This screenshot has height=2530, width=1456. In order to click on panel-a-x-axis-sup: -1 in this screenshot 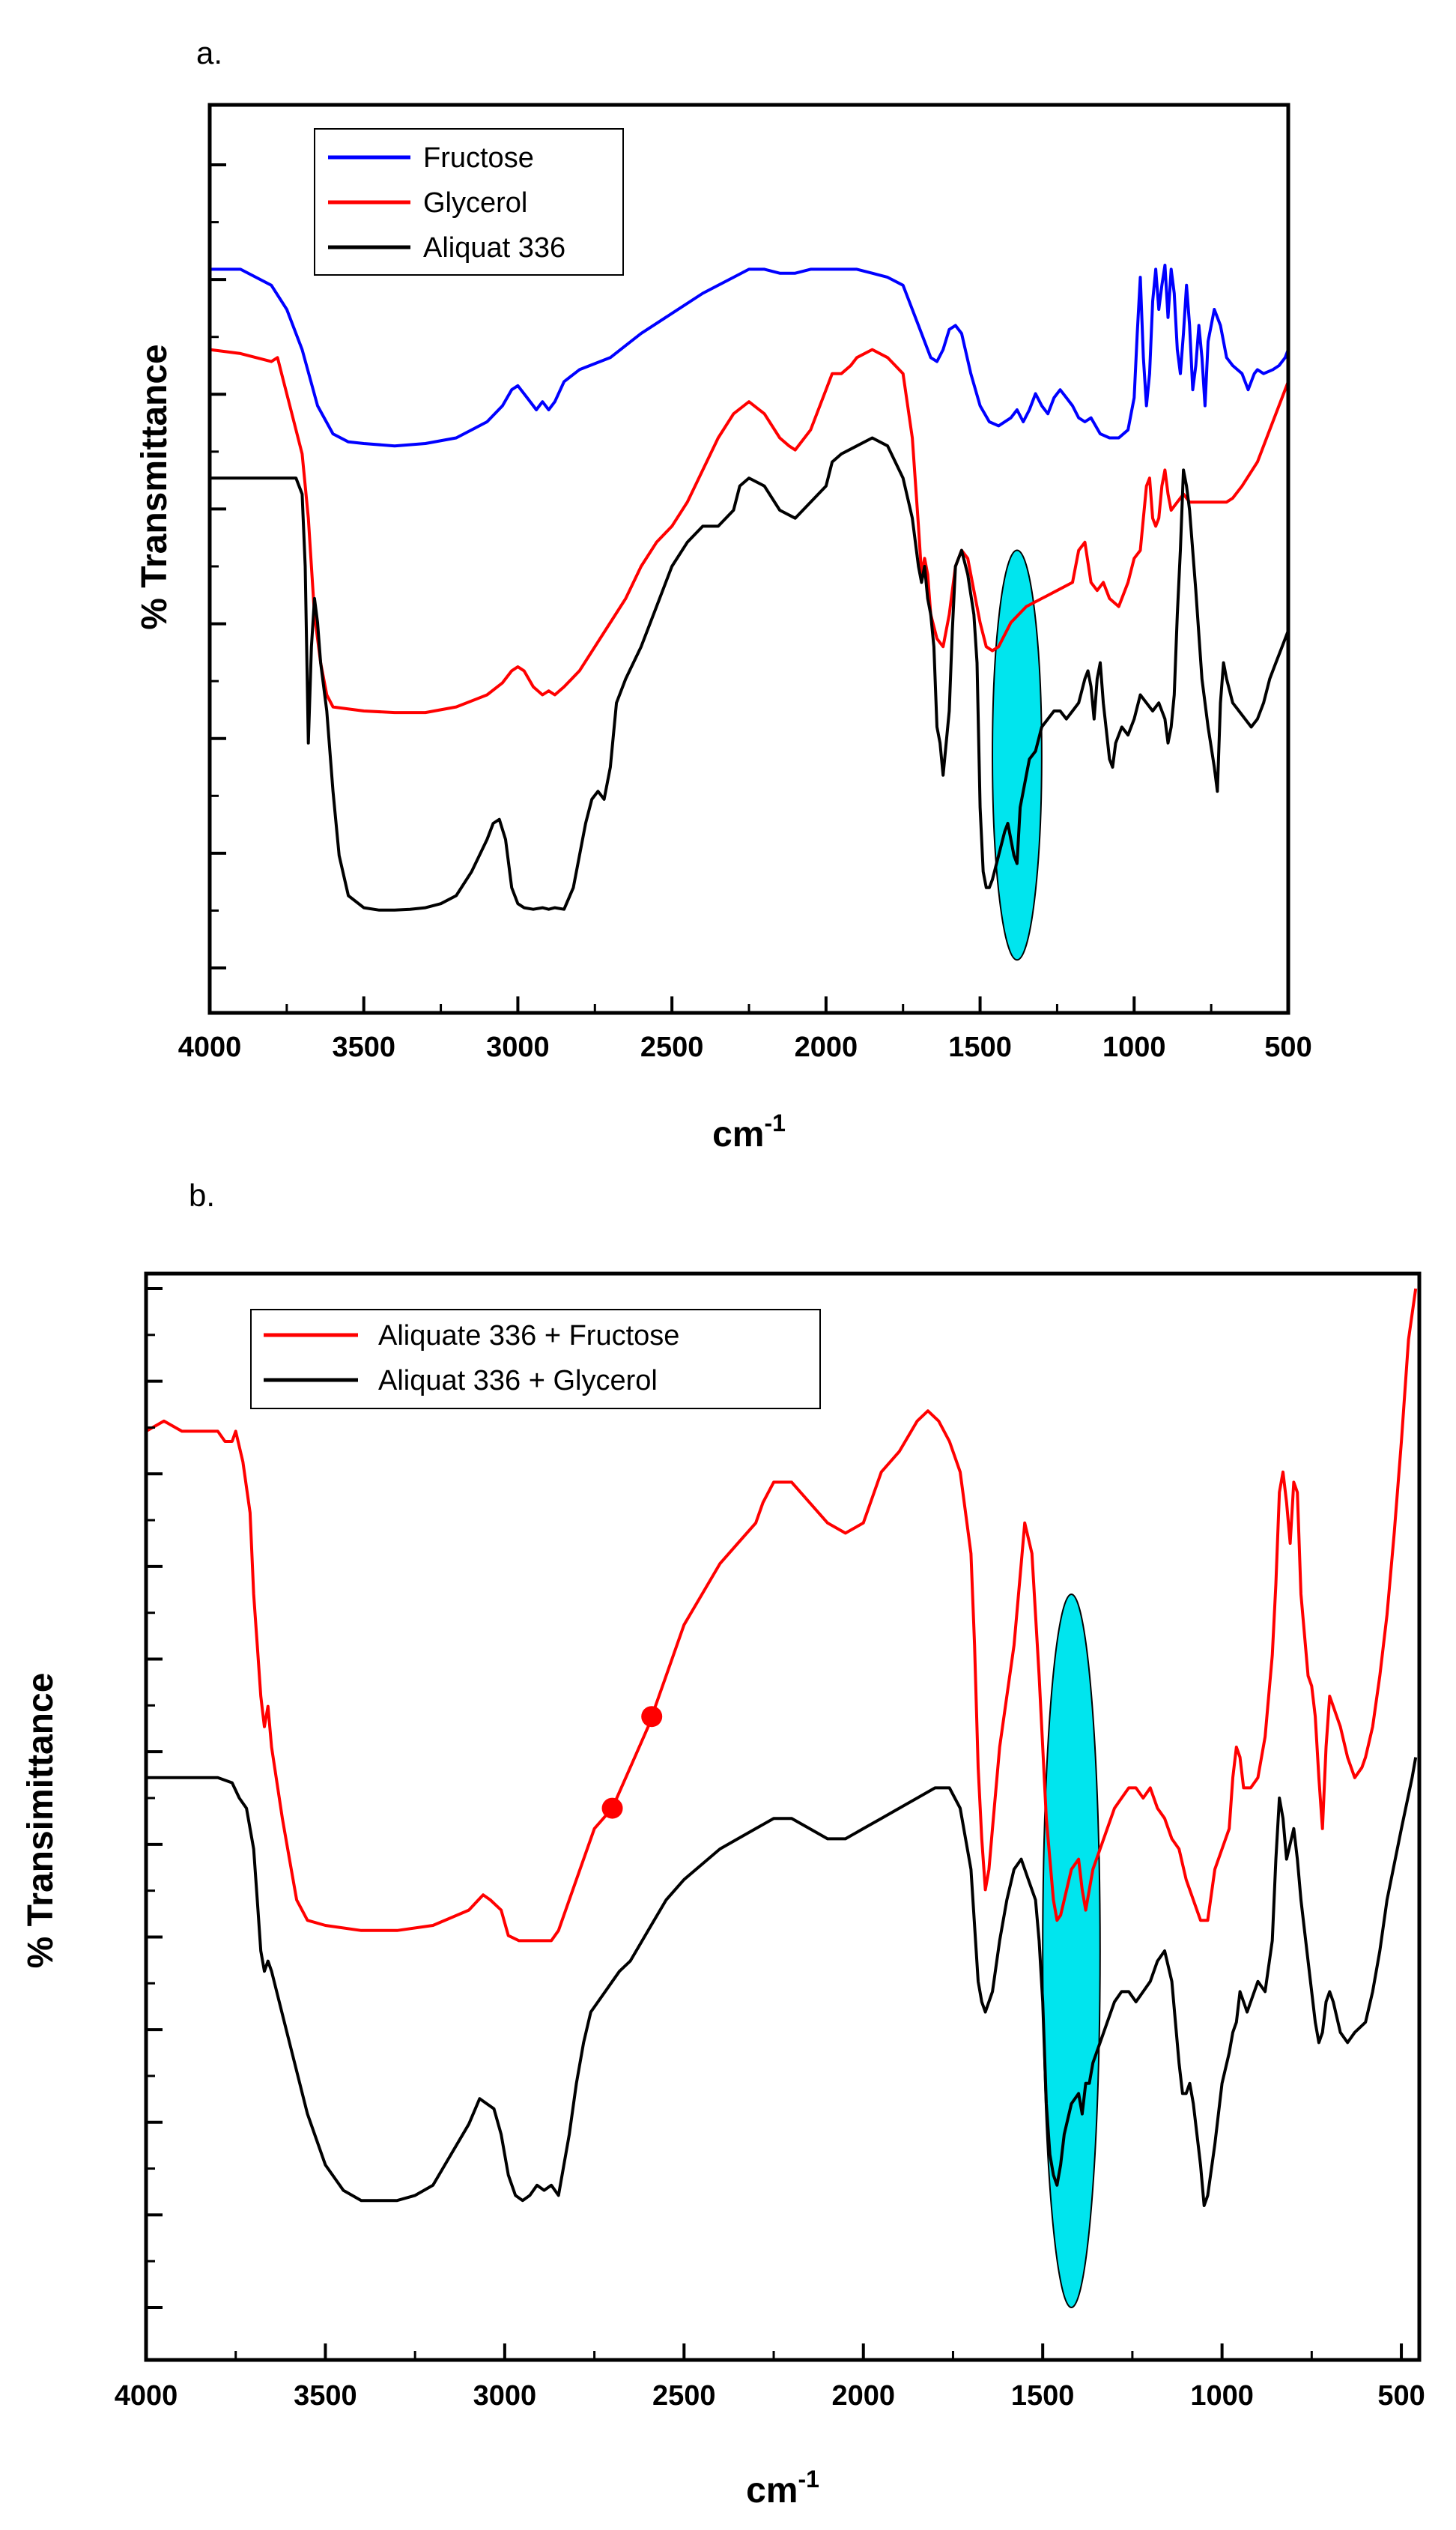, I will do `click(774, 1123)`.